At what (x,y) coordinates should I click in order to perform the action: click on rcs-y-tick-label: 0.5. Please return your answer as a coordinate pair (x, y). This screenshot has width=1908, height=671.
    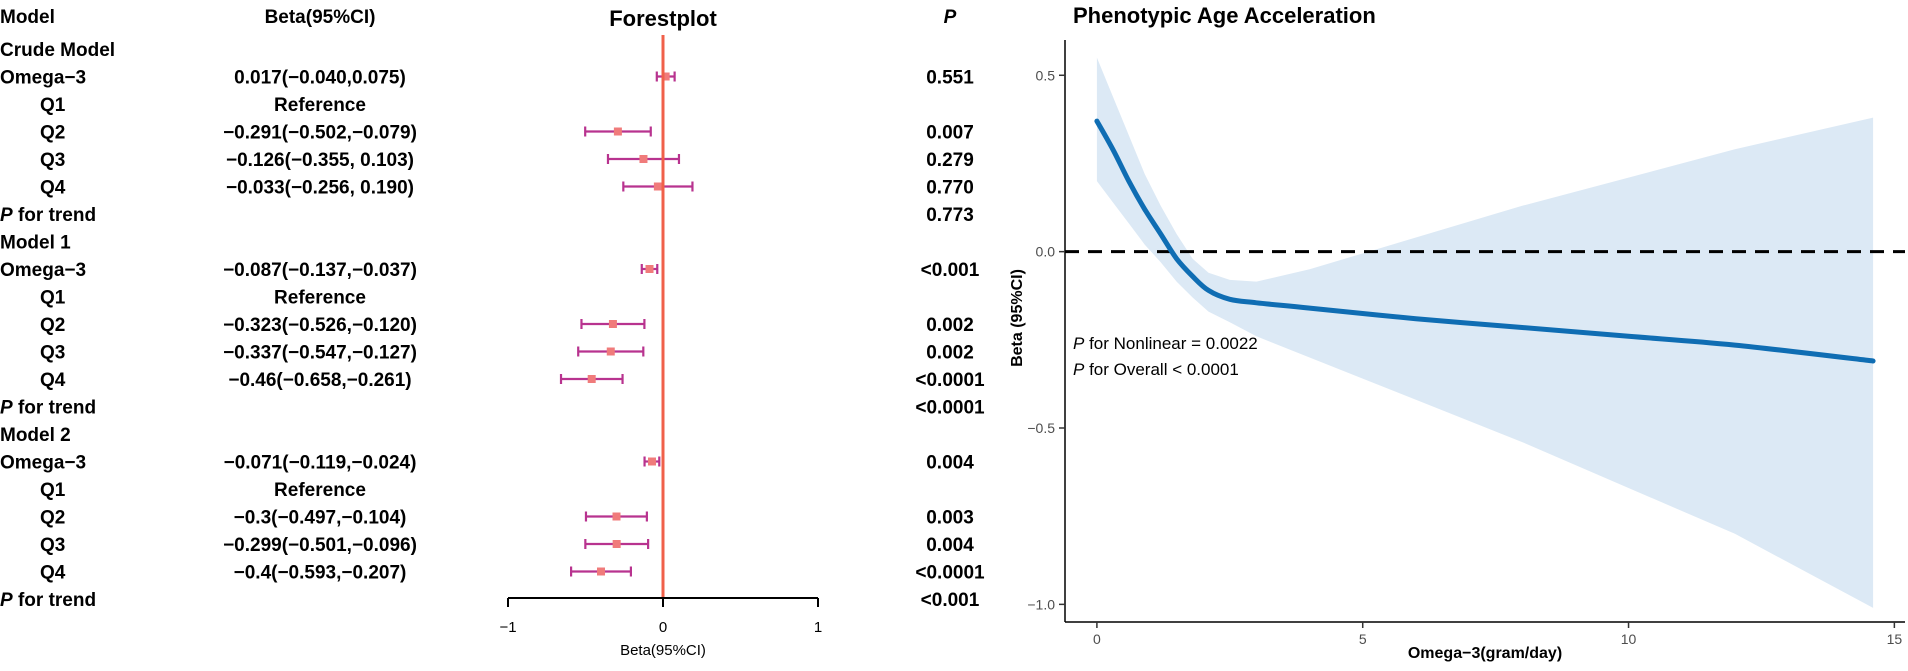
    Looking at the image, I should click on (1046, 75).